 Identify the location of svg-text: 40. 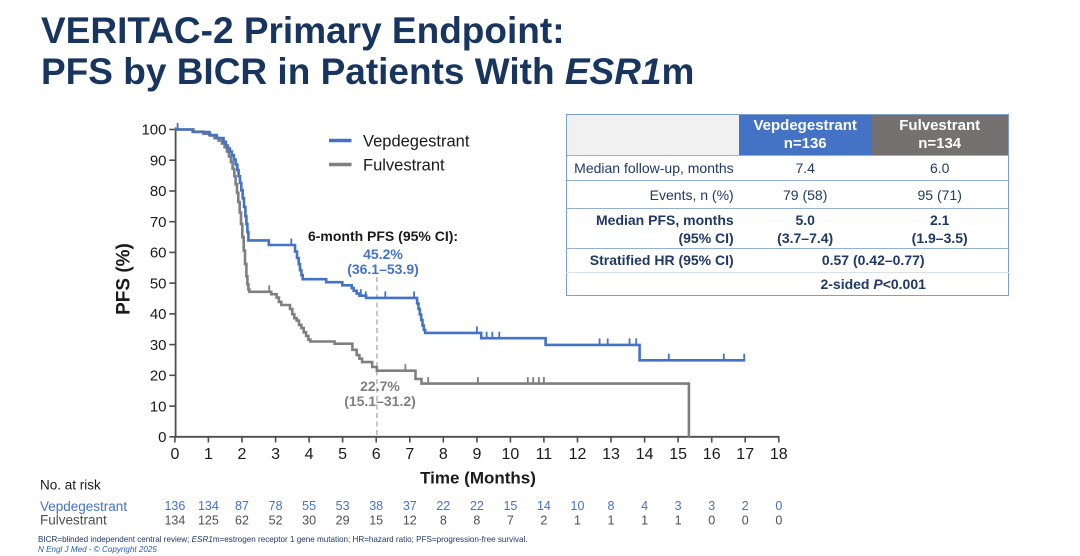
(158, 314).